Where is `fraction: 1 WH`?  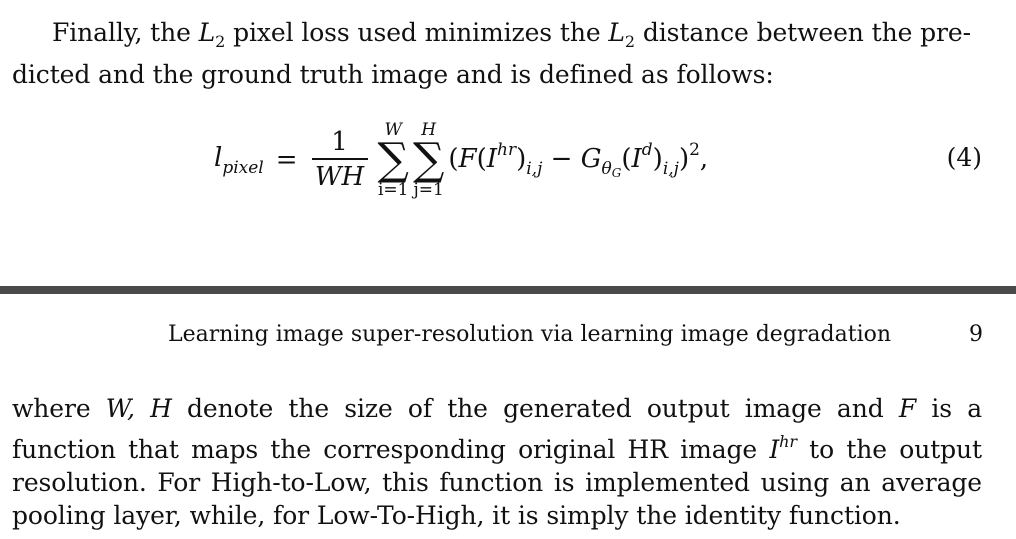
fraction: 1 WH is located at coordinates (339, 160).